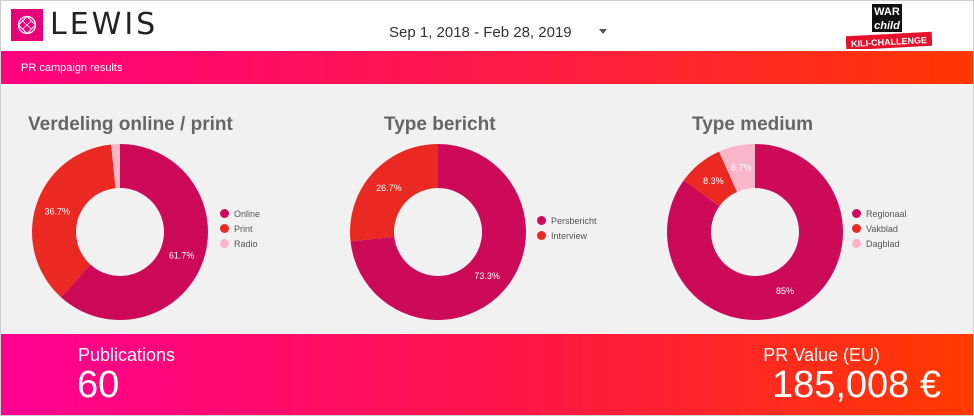 This screenshot has height=416, width=974. What do you see at coordinates (753, 124) in the screenshot?
I see `chart-title-type-medium: Type medium` at bounding box center [753, 124].